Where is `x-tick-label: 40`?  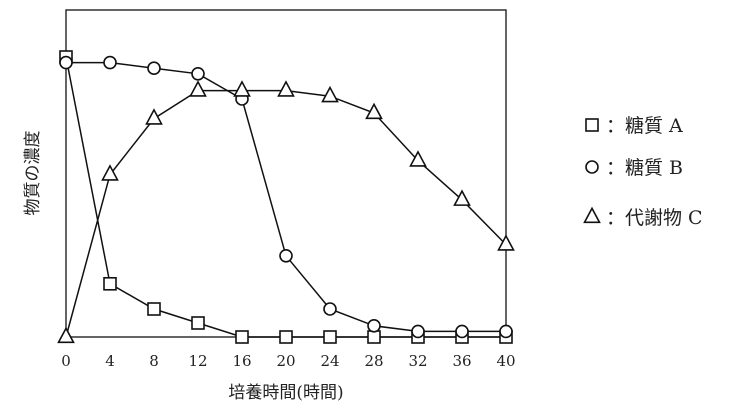 x-tick-label: 40 is located at coordinates (505, 361).